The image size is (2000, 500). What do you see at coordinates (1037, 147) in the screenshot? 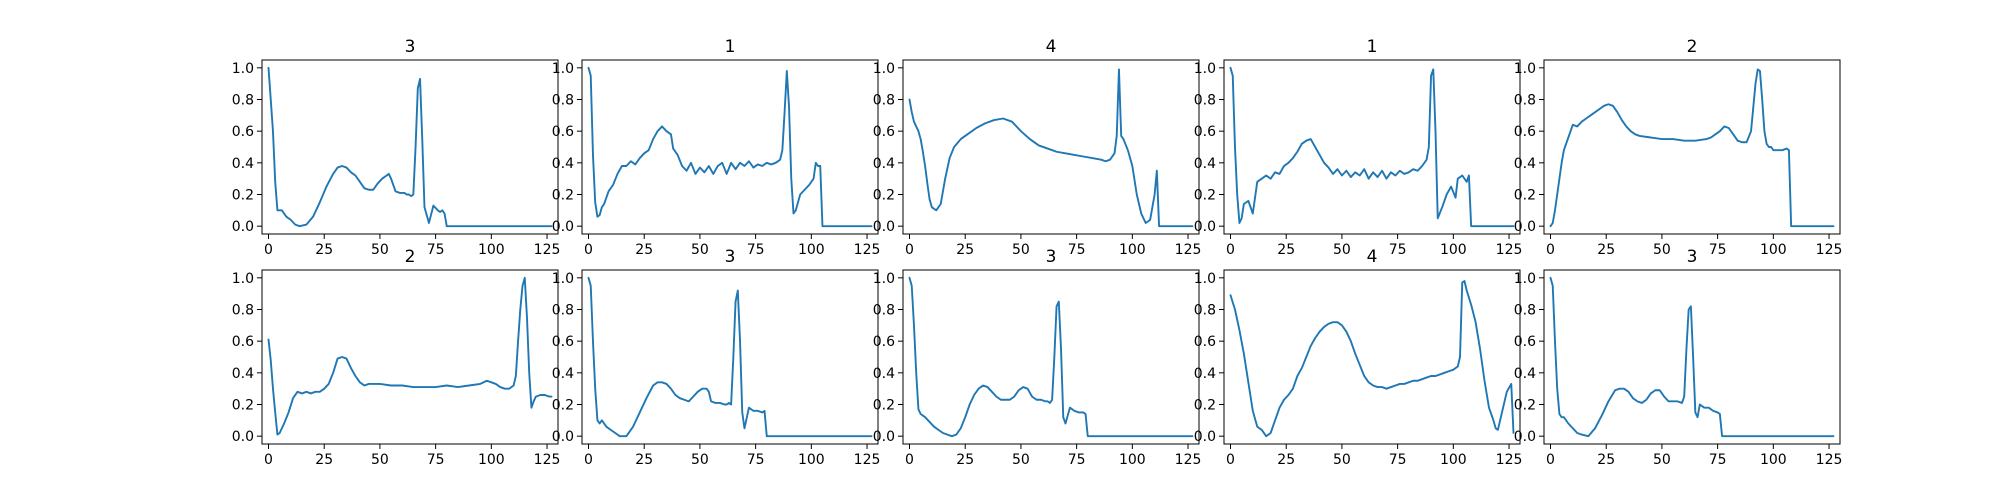
I see `subplot-3: 4 0 25 50 75 100 125 0.0 0.2 0.4 0.6 0.8 1.0` at bounding box center [1037, 147].